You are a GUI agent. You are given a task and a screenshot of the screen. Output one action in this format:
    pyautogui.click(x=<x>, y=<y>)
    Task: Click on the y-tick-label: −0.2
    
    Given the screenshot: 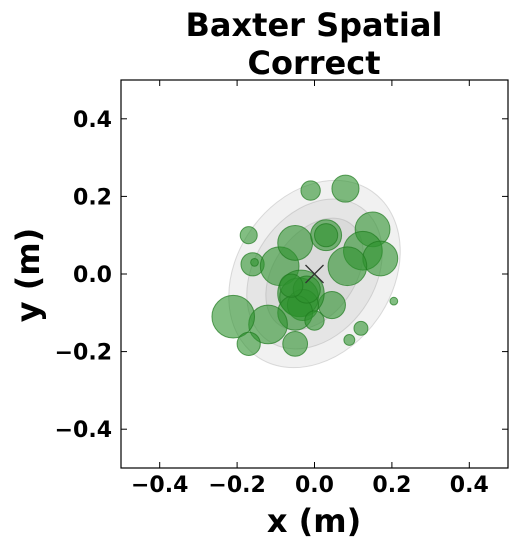 What is the action you would take?
    pyautogui.click(x=83, y=353)
    